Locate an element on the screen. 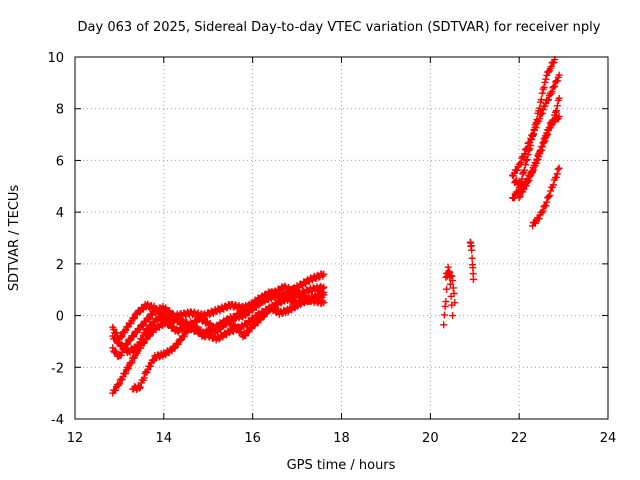 The width and height of the screenshot is (640, 480). x-tick-label: 14 is located at coordinates (164, 438).